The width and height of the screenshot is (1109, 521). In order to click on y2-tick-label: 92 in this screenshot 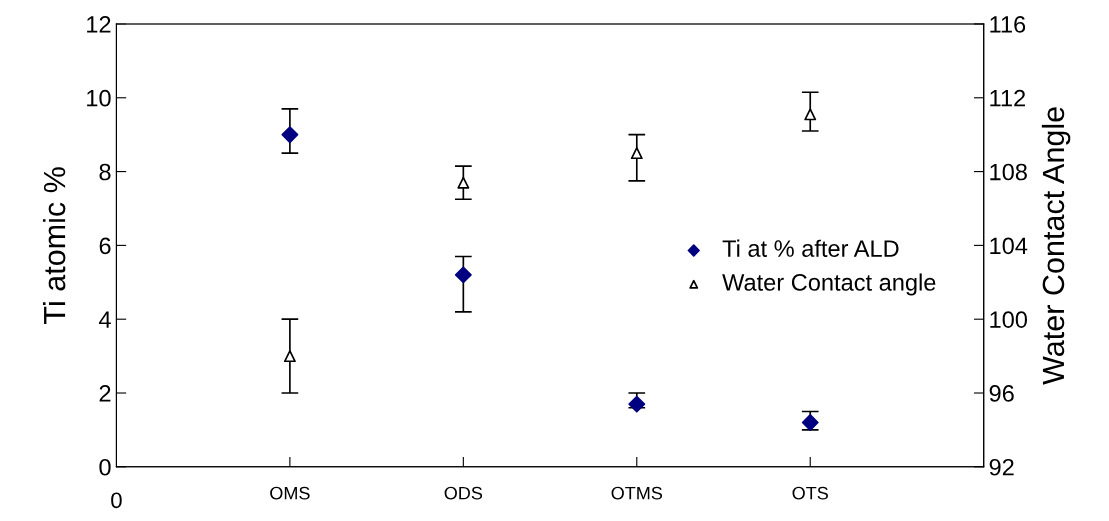, I will do `click(1001, 467)`.